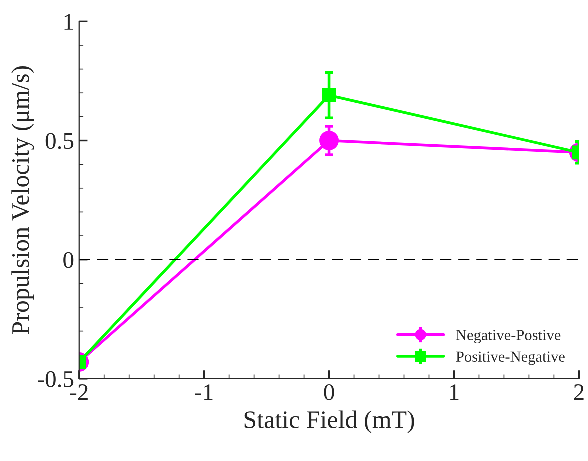 This screenshot has width=588, height=461. What do you see at coordinates (204, 392) in the screenshot?
I see `x-tick-label: -1` at bounding box center [204, 392].